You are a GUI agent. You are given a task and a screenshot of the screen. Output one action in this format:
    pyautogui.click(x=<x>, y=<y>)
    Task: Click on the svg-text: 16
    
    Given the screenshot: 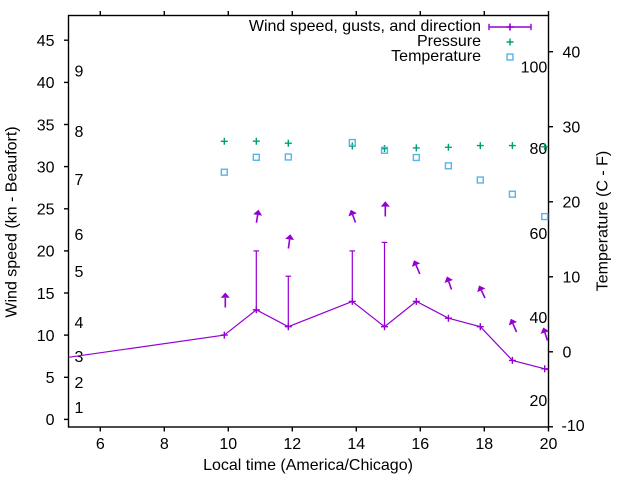 What is the action you would take?
    pyautogui.click(x=420, y=444)
    